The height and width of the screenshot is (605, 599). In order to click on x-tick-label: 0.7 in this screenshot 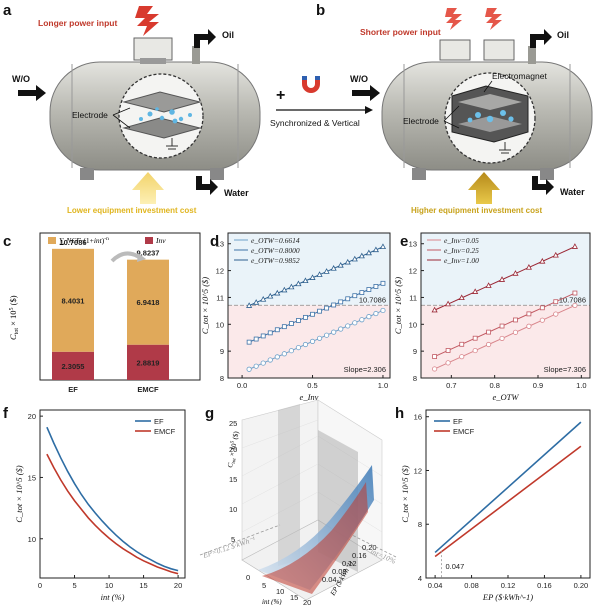, I will do `click(451, 385)`.